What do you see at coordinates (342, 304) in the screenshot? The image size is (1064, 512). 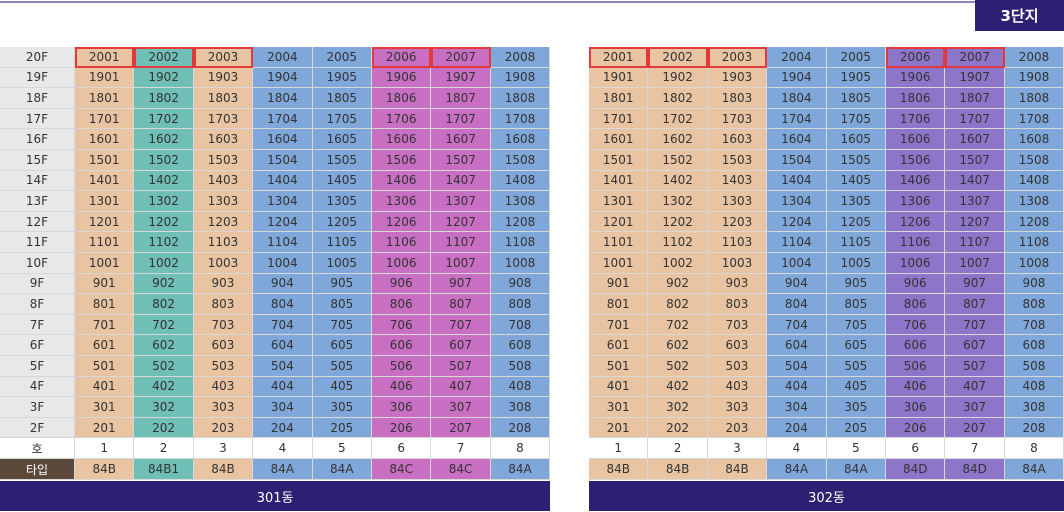 I see `unit-cell: 805` at bounding box center [342, 304].